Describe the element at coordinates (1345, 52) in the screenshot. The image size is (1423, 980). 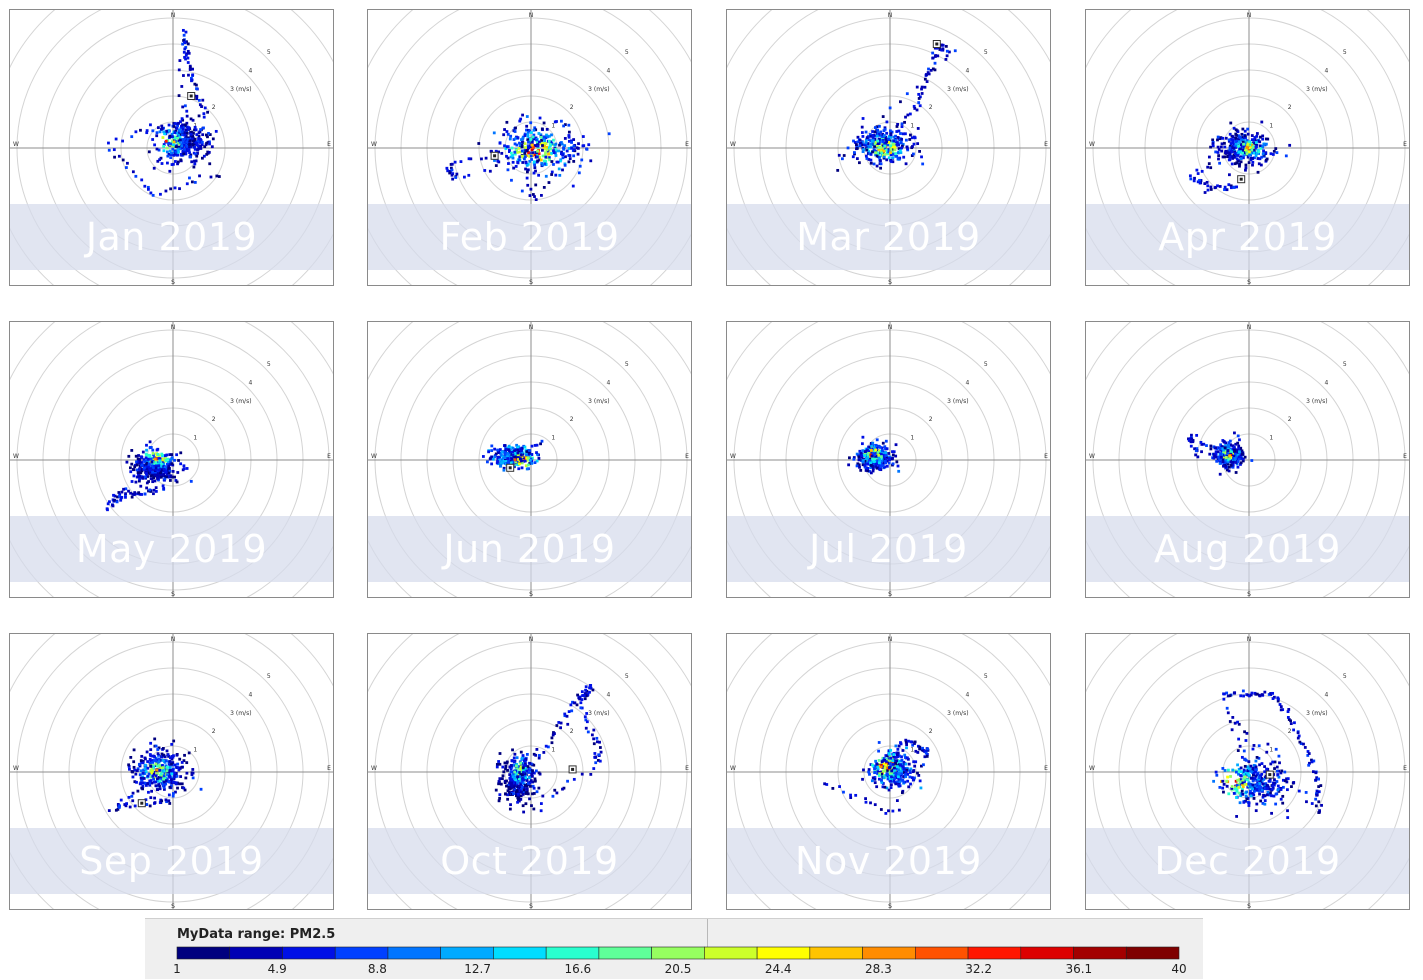
I see `ring-label: 5` at that location.